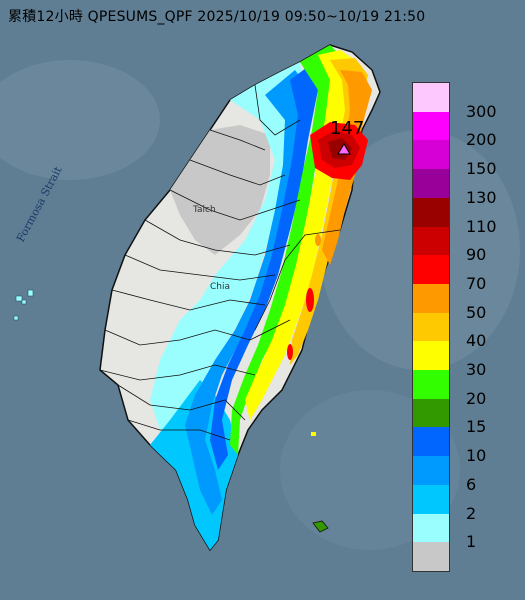 The image size is (525, 600). I want to click on max-value-label: 147, so click(347, 128).